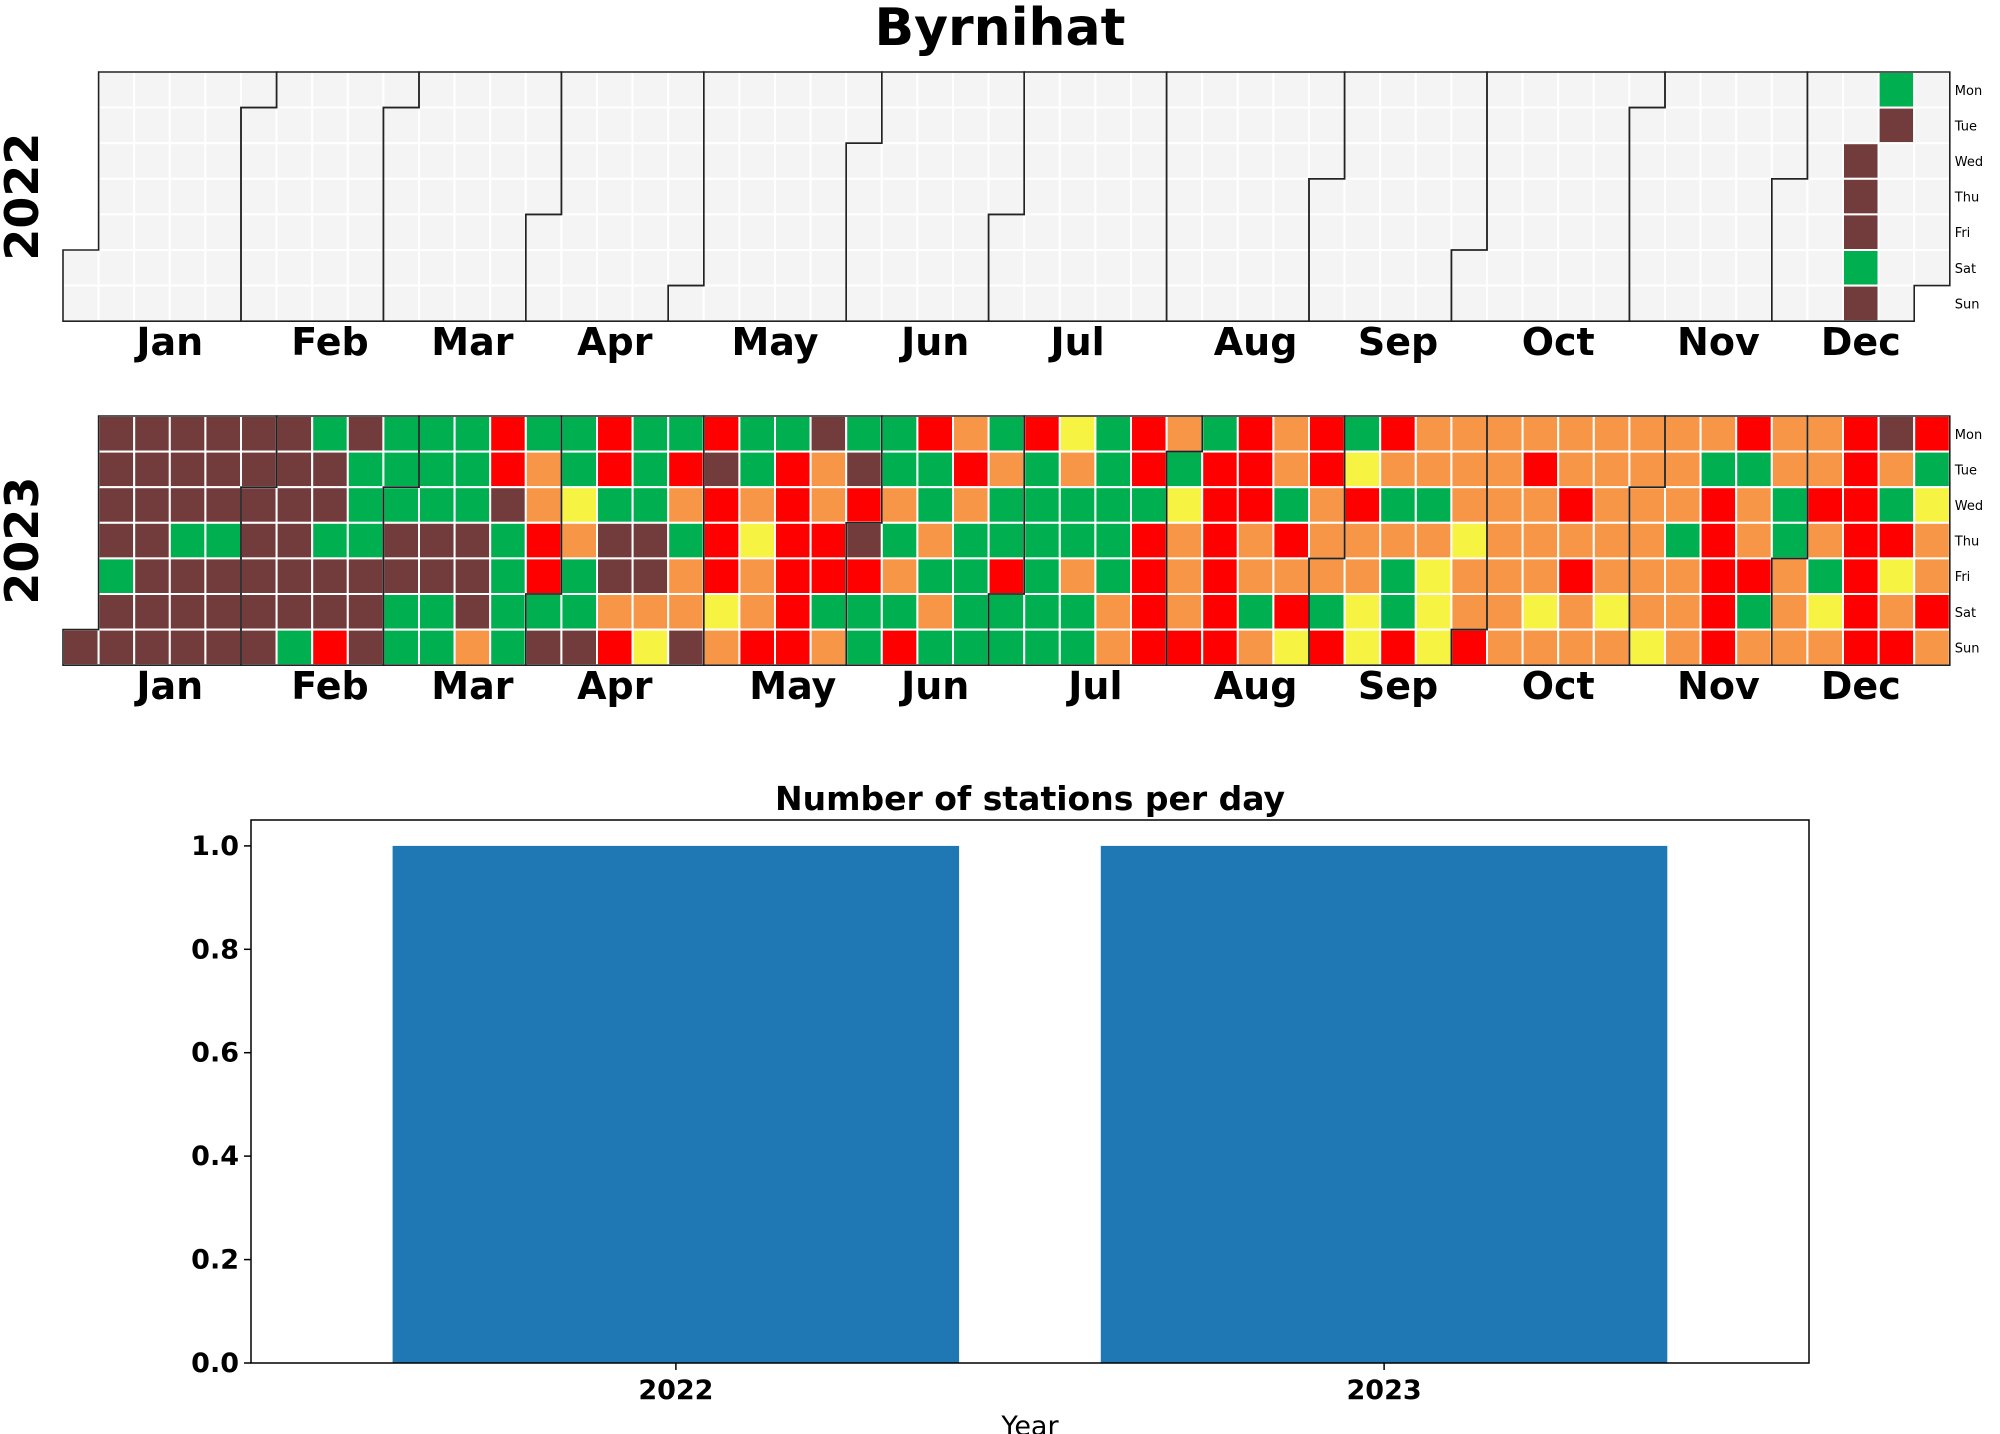 The image size is (2000, 1434). I want to click on weekday-label: Sat, so click(1965, 613).